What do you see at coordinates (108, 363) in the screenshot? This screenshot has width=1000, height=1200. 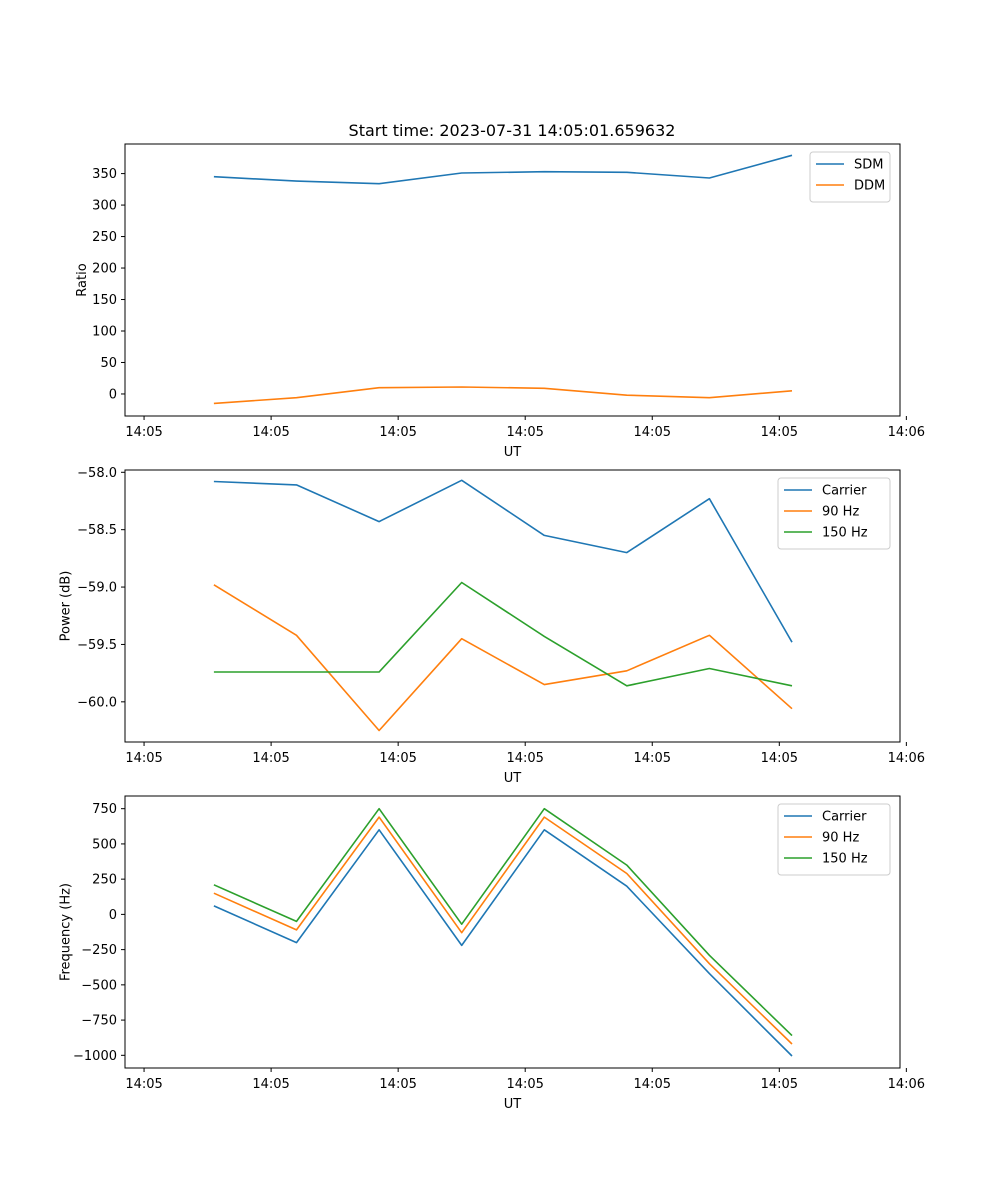 I see `y-tick-label: 50` at bounding box center [108, 363].